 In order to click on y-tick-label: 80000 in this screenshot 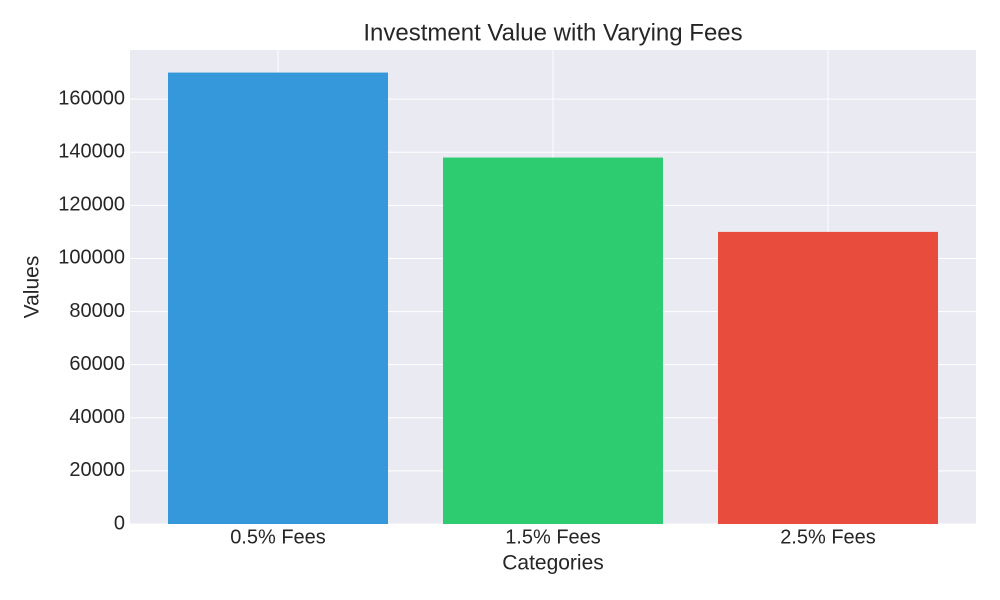, I will do `click(97, 311)`.